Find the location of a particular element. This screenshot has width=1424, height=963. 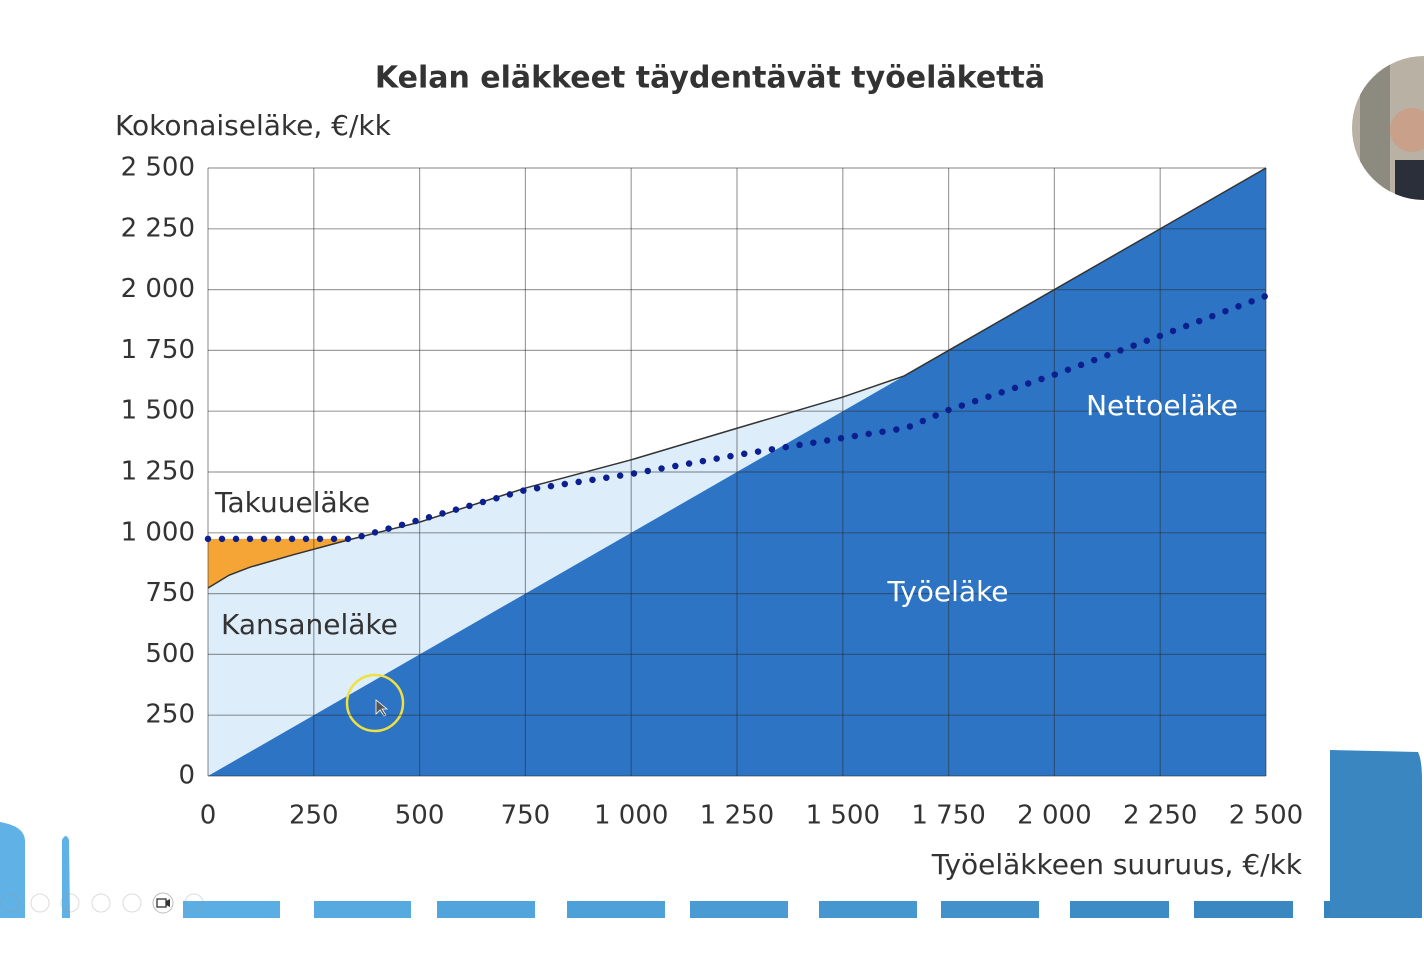

y-tick-label: 1 250 is located at coordinates (158, 472).